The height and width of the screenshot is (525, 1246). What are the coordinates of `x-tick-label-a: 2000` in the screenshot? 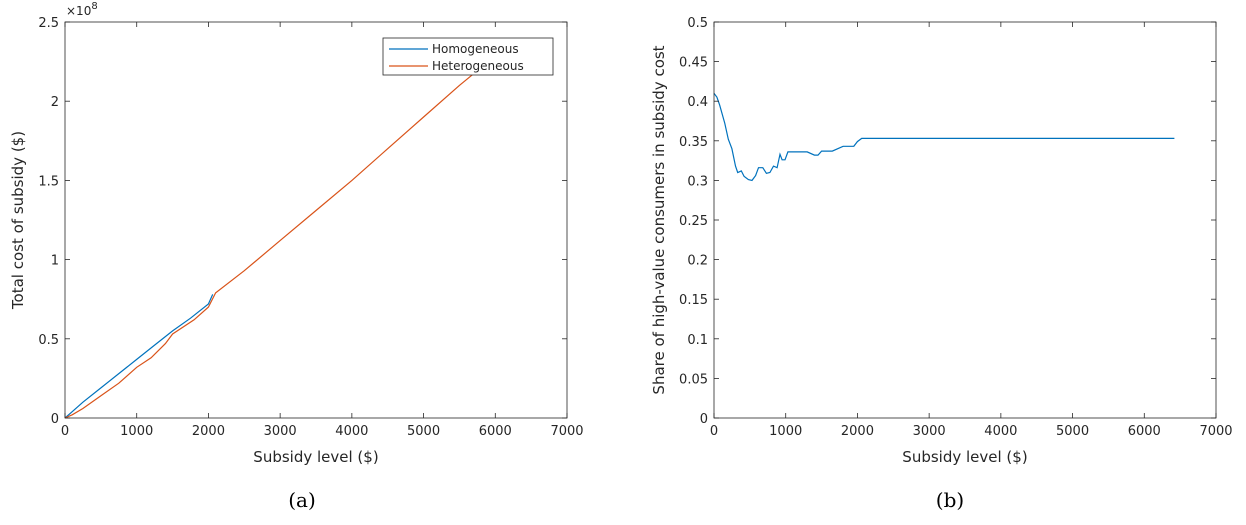 It's located at (208, 431).